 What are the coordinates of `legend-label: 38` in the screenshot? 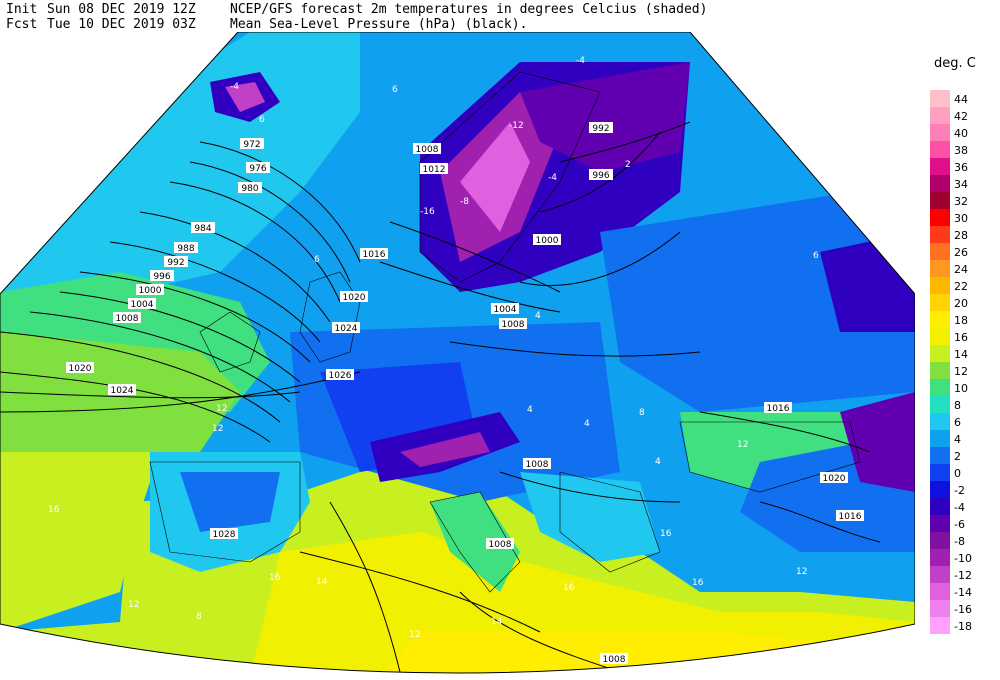 It's located at (961, 150).